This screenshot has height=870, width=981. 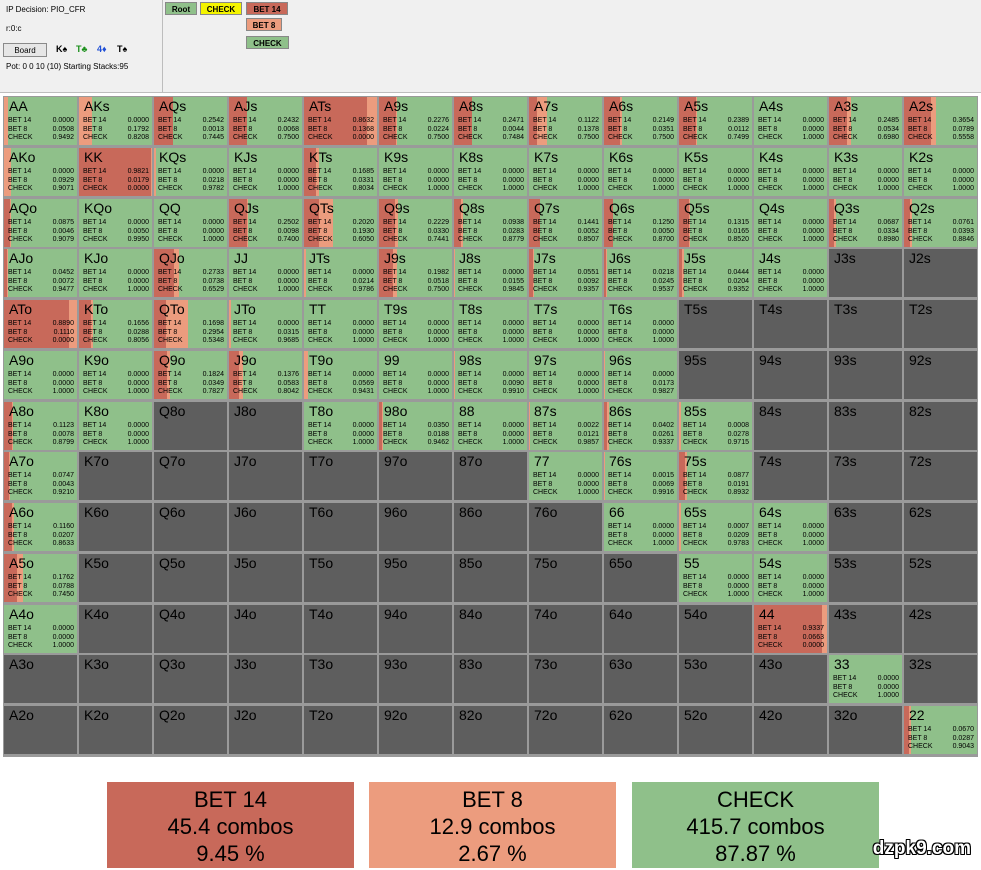 I want to click on hand-cell: K6s BET 14 0.0000 BET 8 0.0000 CHECK 1.0000, so click(x=640, y=172).